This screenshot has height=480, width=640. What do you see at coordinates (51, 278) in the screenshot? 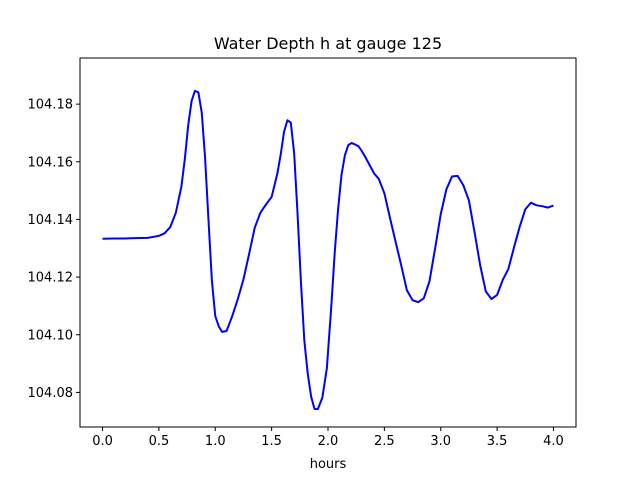
I see `y-tick-label: 104.12` at bounding box center [51, 278].